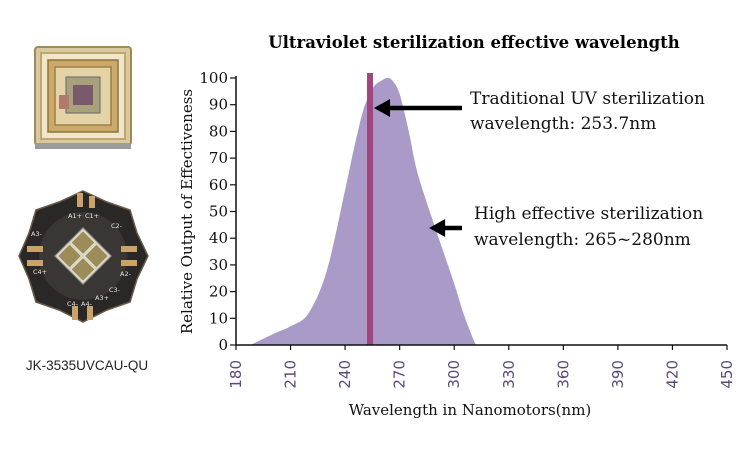 The height and width of the screenshot is (450, 750). Describe the element at coordinates (218, 131) in the screenshot. I see `y-tick-label: 80` at that location.